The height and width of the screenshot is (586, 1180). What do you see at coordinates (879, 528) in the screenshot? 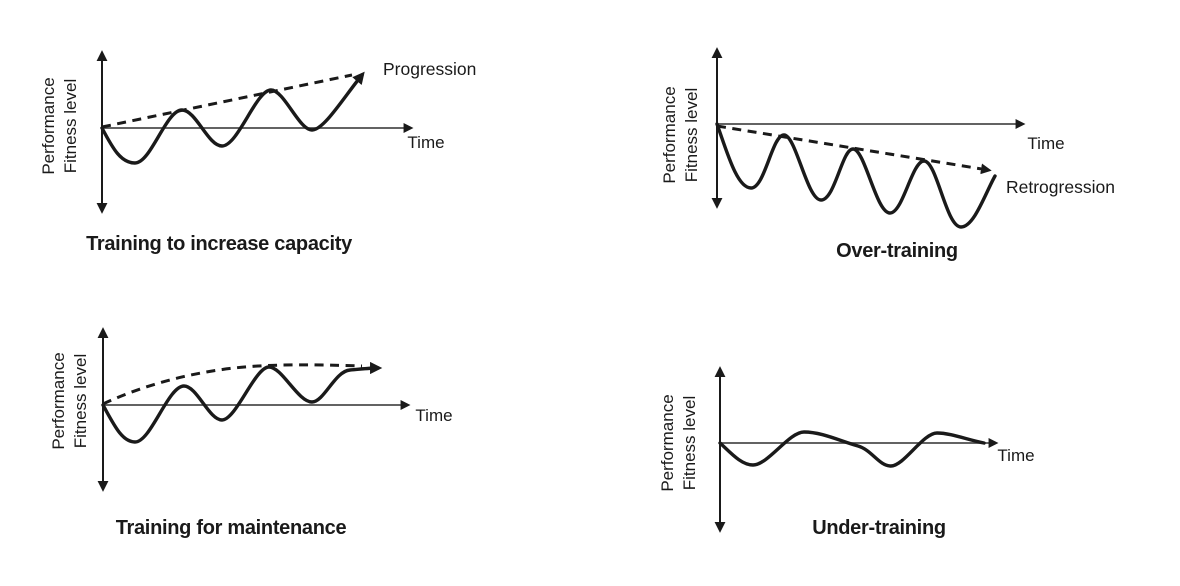
I see `panel-caption: Under-training` at bounding box center [879, 528].